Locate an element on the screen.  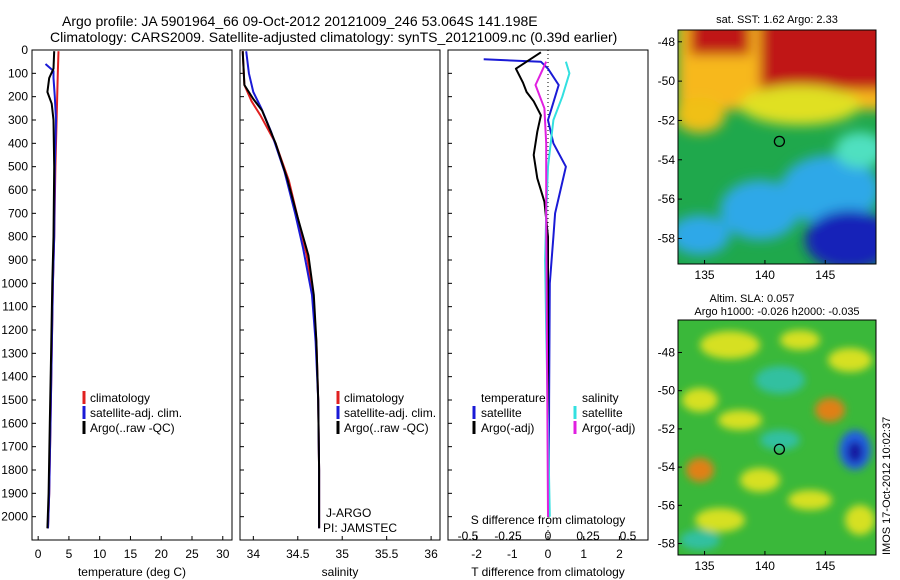
x-tick-label: 30 is located at coordinates (223, 554).